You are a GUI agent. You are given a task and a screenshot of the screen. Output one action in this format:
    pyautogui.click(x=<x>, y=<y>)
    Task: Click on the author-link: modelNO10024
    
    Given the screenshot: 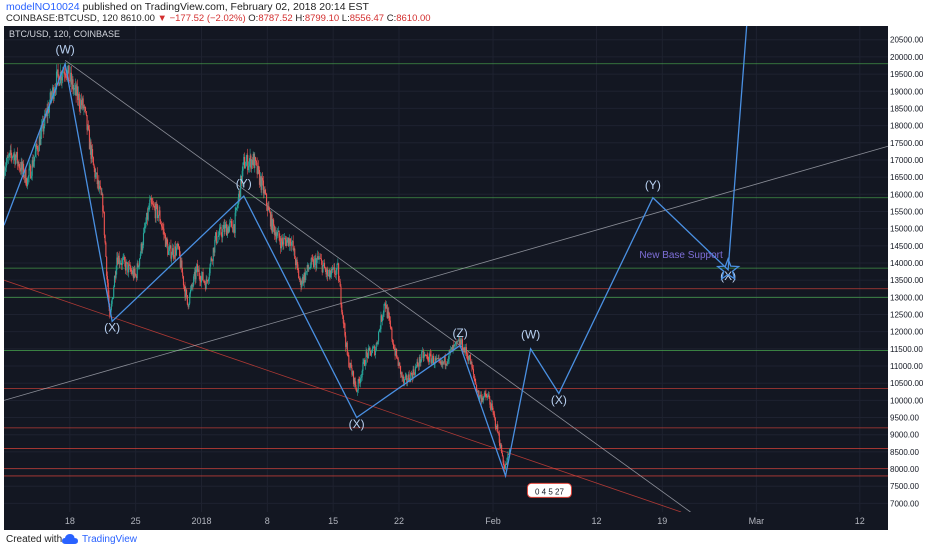 What is the action you would take?
    pyautogui.click(x=43, y=7)
    